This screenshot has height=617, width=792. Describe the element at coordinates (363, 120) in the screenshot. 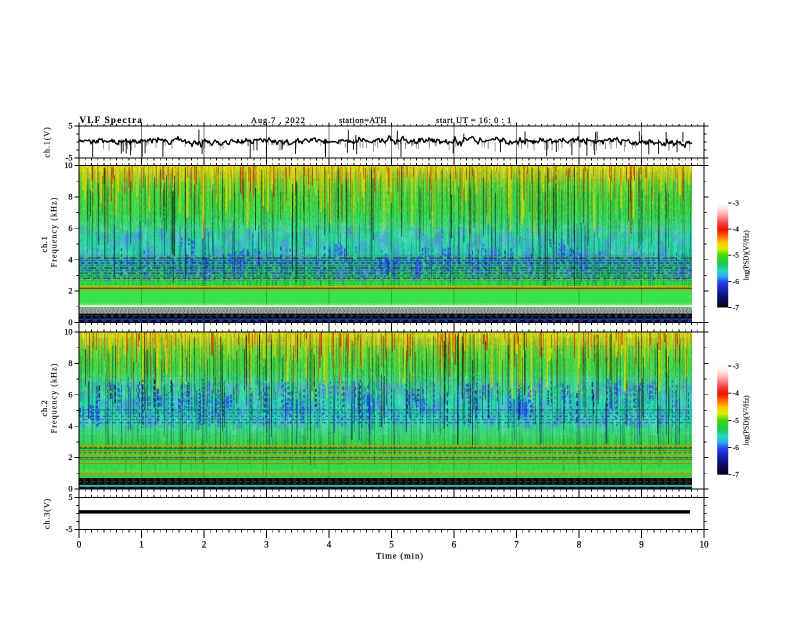

I see `svg-text: station=ATH` at that location.